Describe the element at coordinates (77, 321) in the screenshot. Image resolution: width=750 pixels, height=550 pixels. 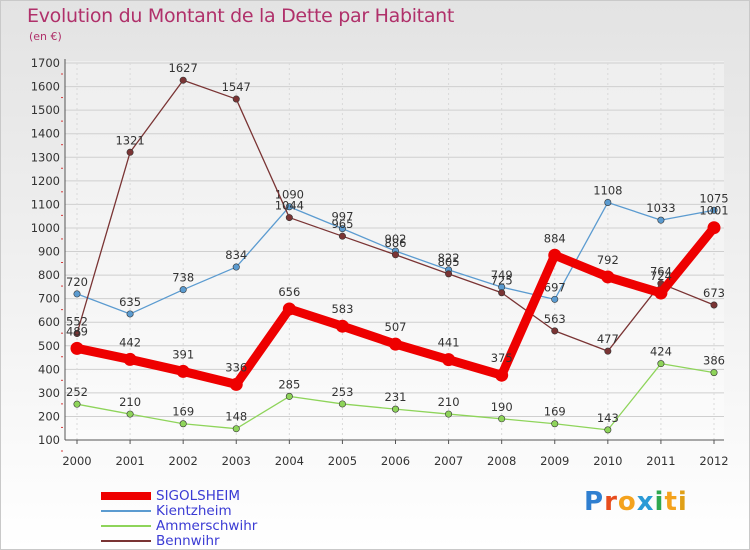
I see `data-label: 552` at that location.